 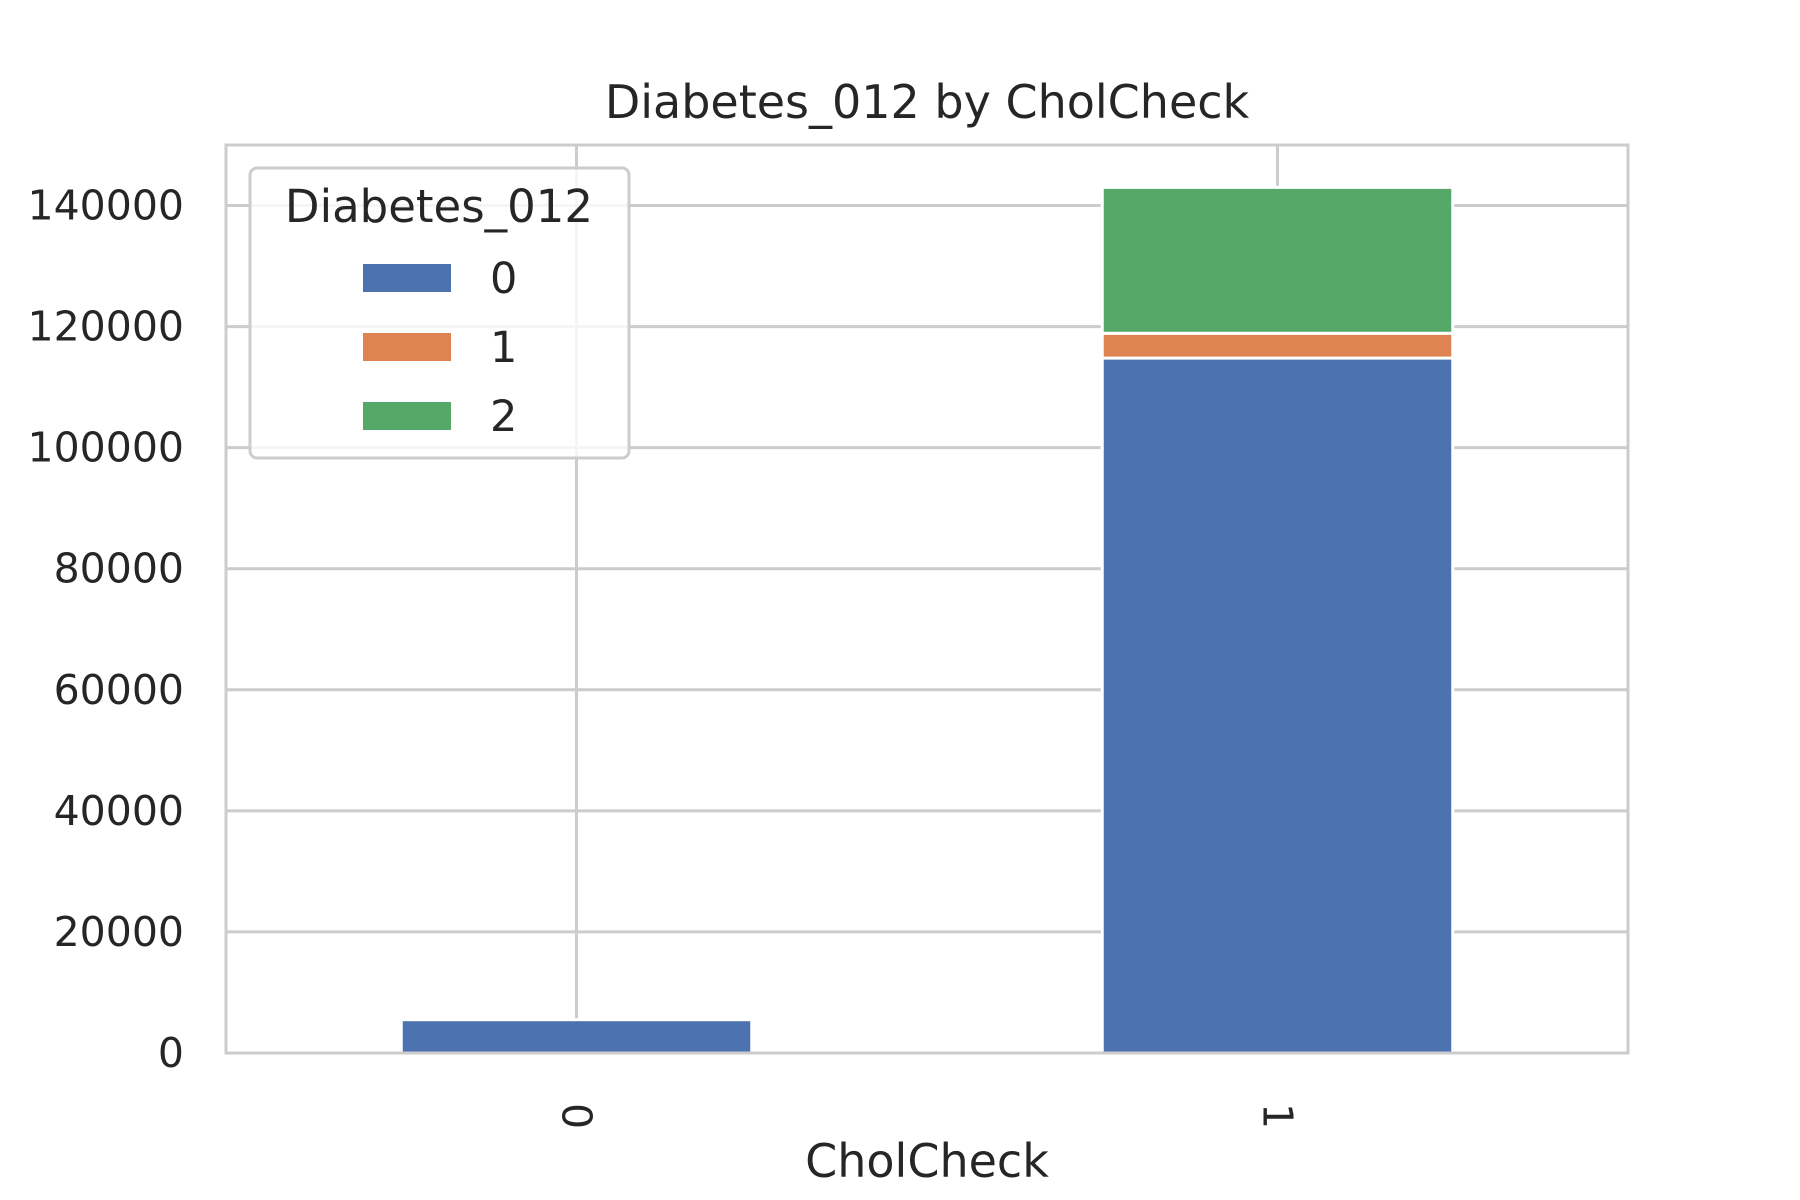 I want to click on y-tick-label: 120000, so click(x=105, y=327).